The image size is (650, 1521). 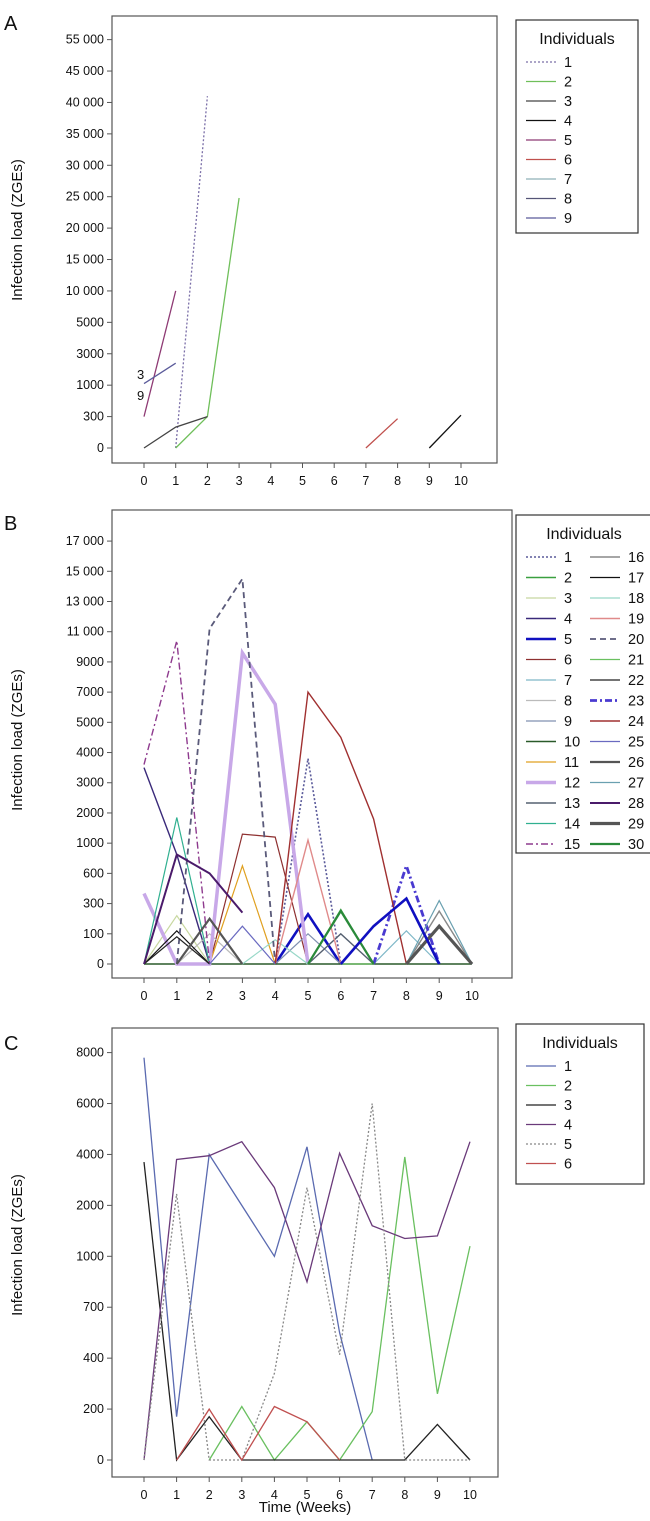 What do you see at coordinates (571, 763) in the screenshot?
I see `legend-item-label: 11` at bounding box center [571, 763].